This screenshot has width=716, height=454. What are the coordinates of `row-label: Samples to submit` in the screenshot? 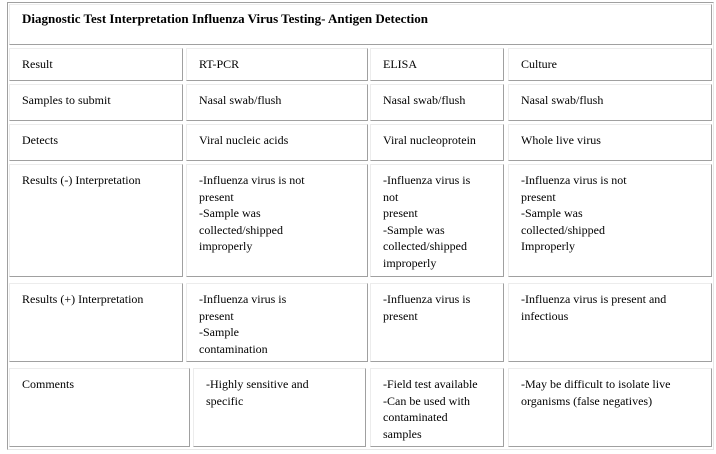 It's located at (96, 102).